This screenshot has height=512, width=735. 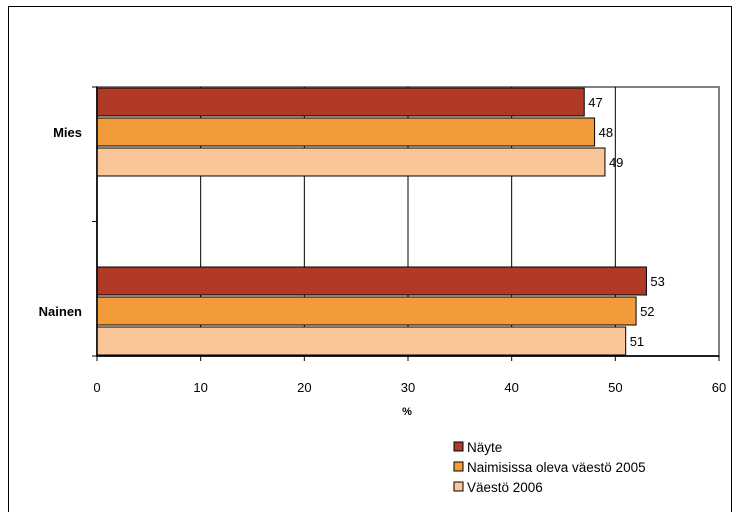 I want to click on x-axis-label: %, so click(x=407, y=412).